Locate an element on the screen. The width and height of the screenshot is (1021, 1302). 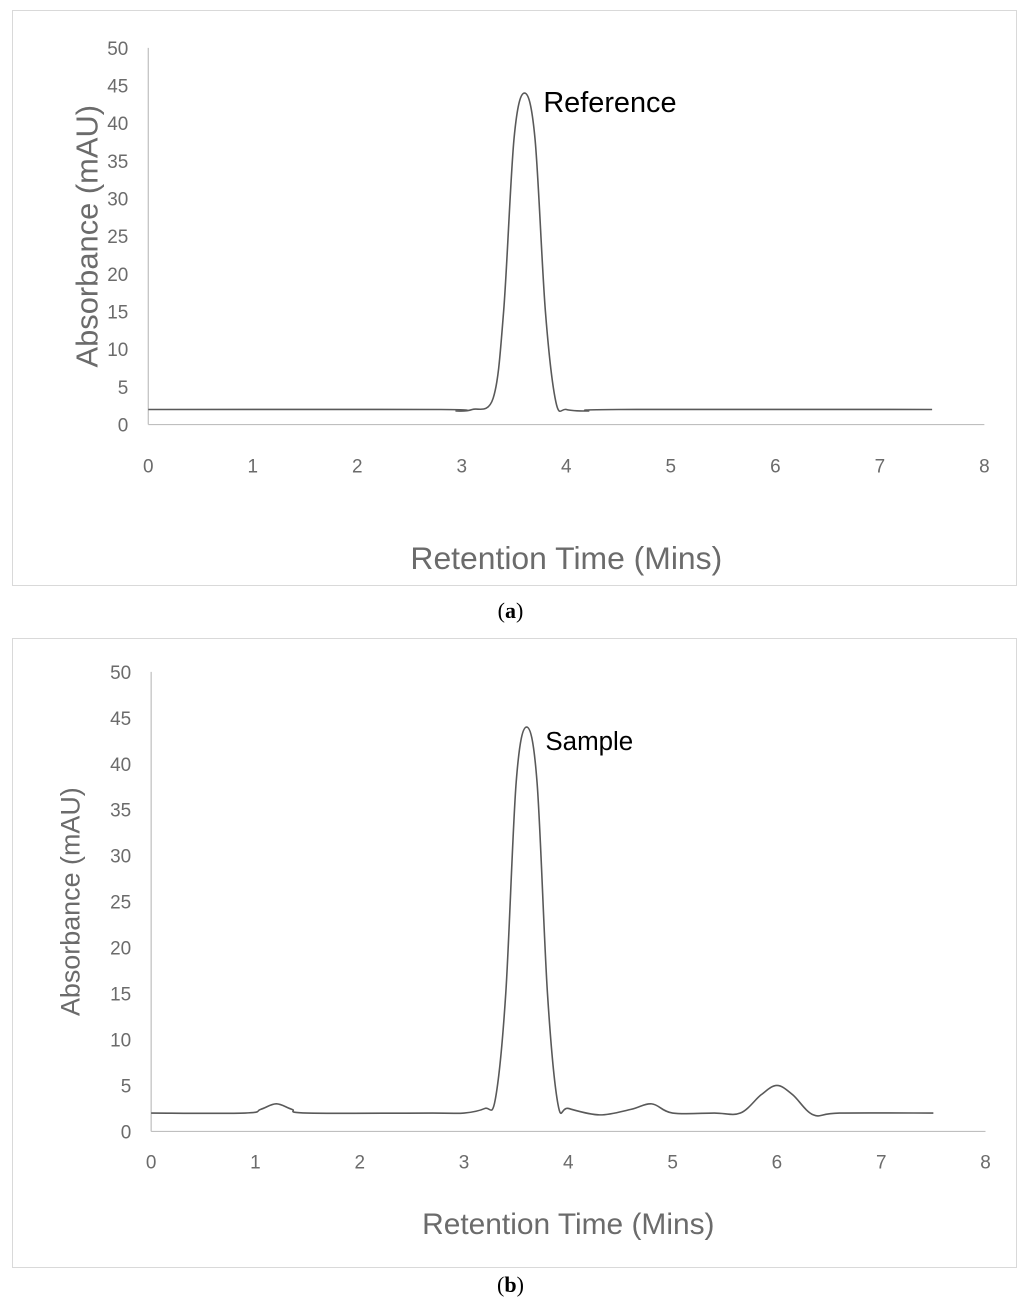
chart-b-y-tick-label: 25 is located at coordinates (120, 903).